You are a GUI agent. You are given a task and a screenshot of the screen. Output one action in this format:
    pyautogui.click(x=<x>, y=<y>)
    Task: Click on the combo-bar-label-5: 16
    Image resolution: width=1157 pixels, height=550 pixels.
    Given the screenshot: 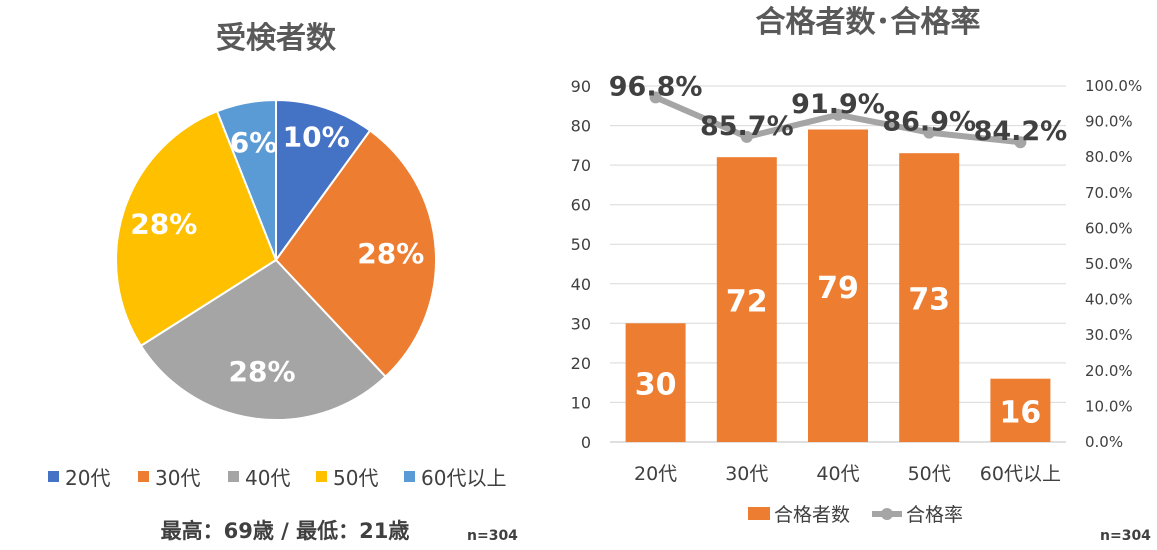 What is the action you would take?
    pyautogui.click(x=1021, y=412)
    